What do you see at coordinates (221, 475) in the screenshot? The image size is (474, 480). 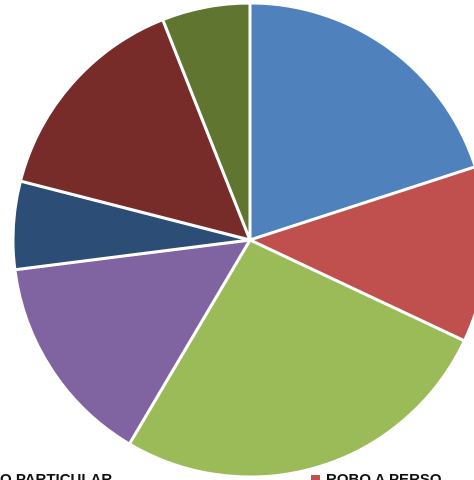 I see `legend: O PARTICULAR ROBO A PERSO` at bounding box center [221, 475].